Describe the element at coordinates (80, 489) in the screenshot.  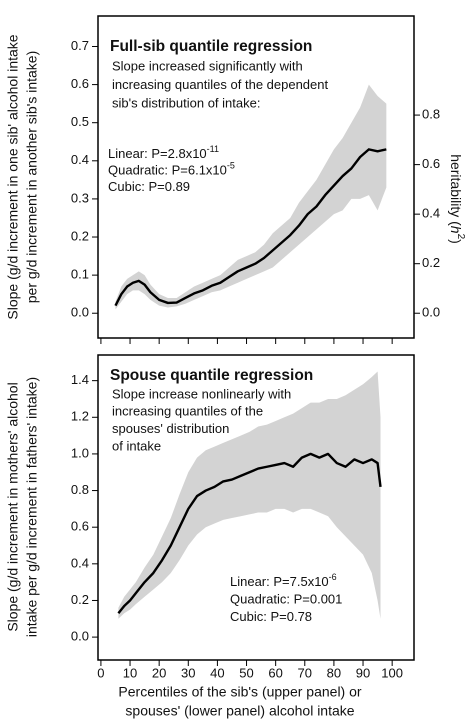
I see `y-tick-label: 0.8` at that location.